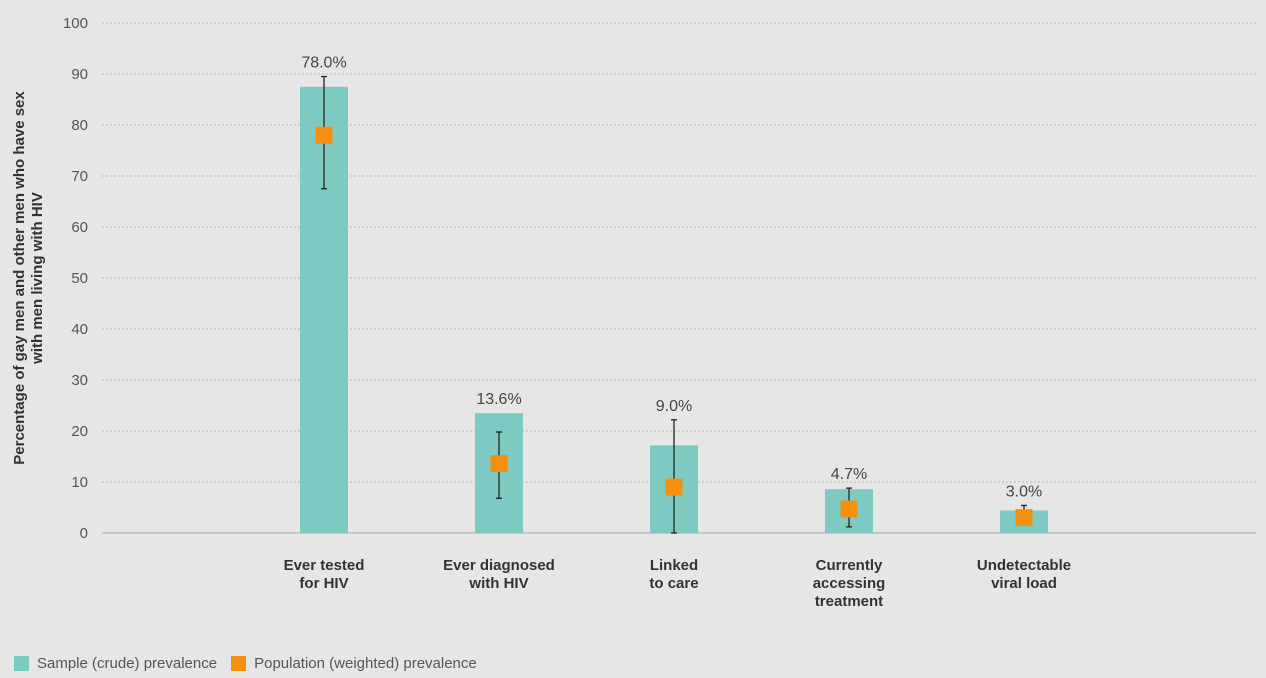 The width and height of the screenshot is (1266, 678). I want to click on category-label: with HIV, so click(498, 583).